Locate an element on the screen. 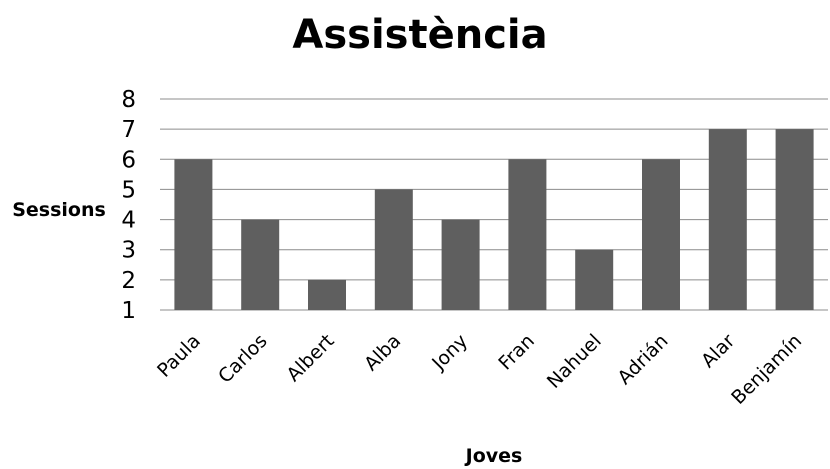 The height and width of the screenshot is (469, 830). bar-fran is located at coordinates (527, 234).